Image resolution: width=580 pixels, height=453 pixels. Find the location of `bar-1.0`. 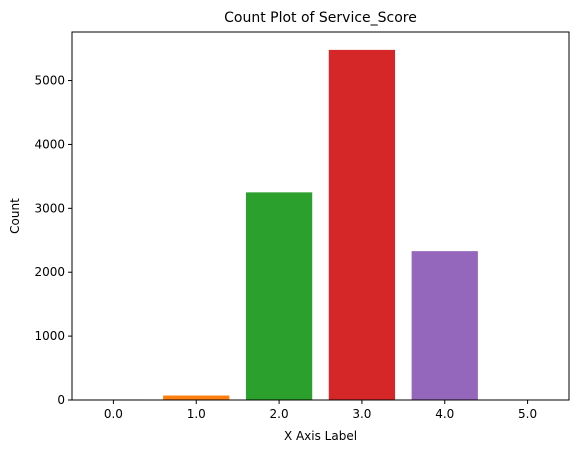

bar-1.0 is located at coordinates (196, 397).